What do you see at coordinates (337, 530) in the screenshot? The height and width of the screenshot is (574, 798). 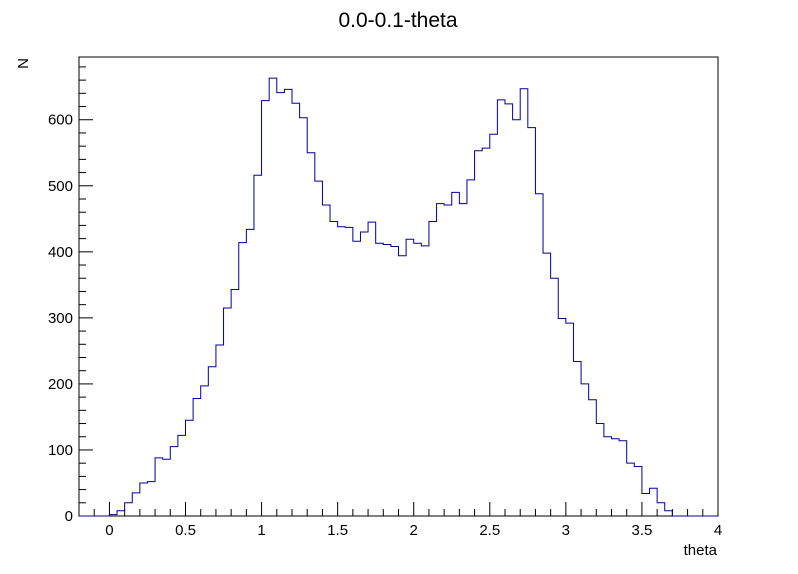 I see `x-tick-label: 1.5` at bounding box center [337, 530].